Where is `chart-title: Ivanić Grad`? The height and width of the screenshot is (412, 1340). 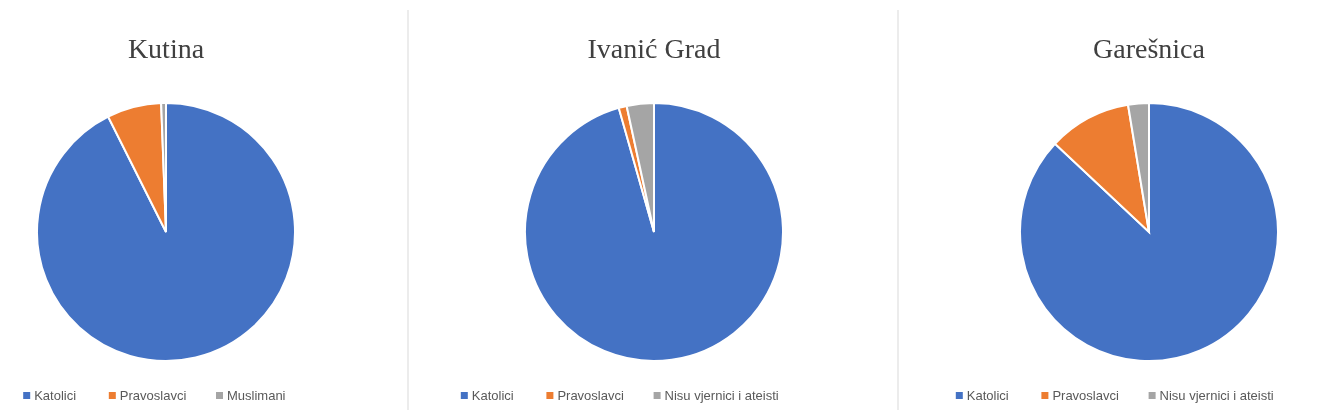
chart-title: Ivanić Grad is located at coordinates (654, 48).